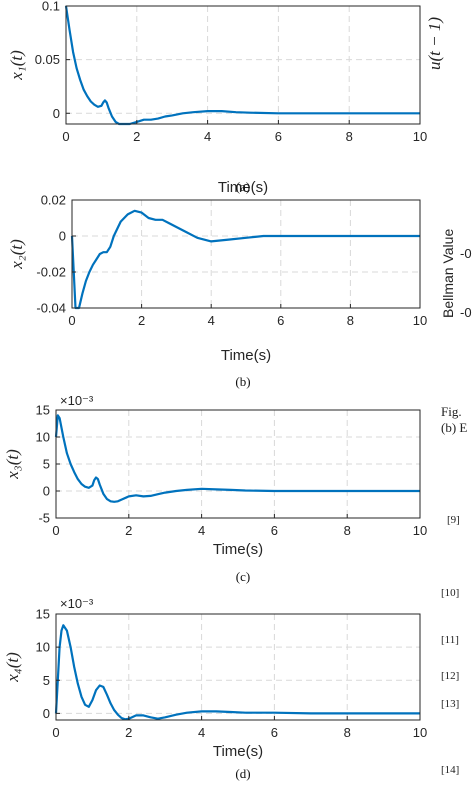 This screenshot has width=474, height=786. What do you see at coordinates (47, 59) in the screenshot?
I see `y-tick-label: 0.05` at bounding box center [47, 59].